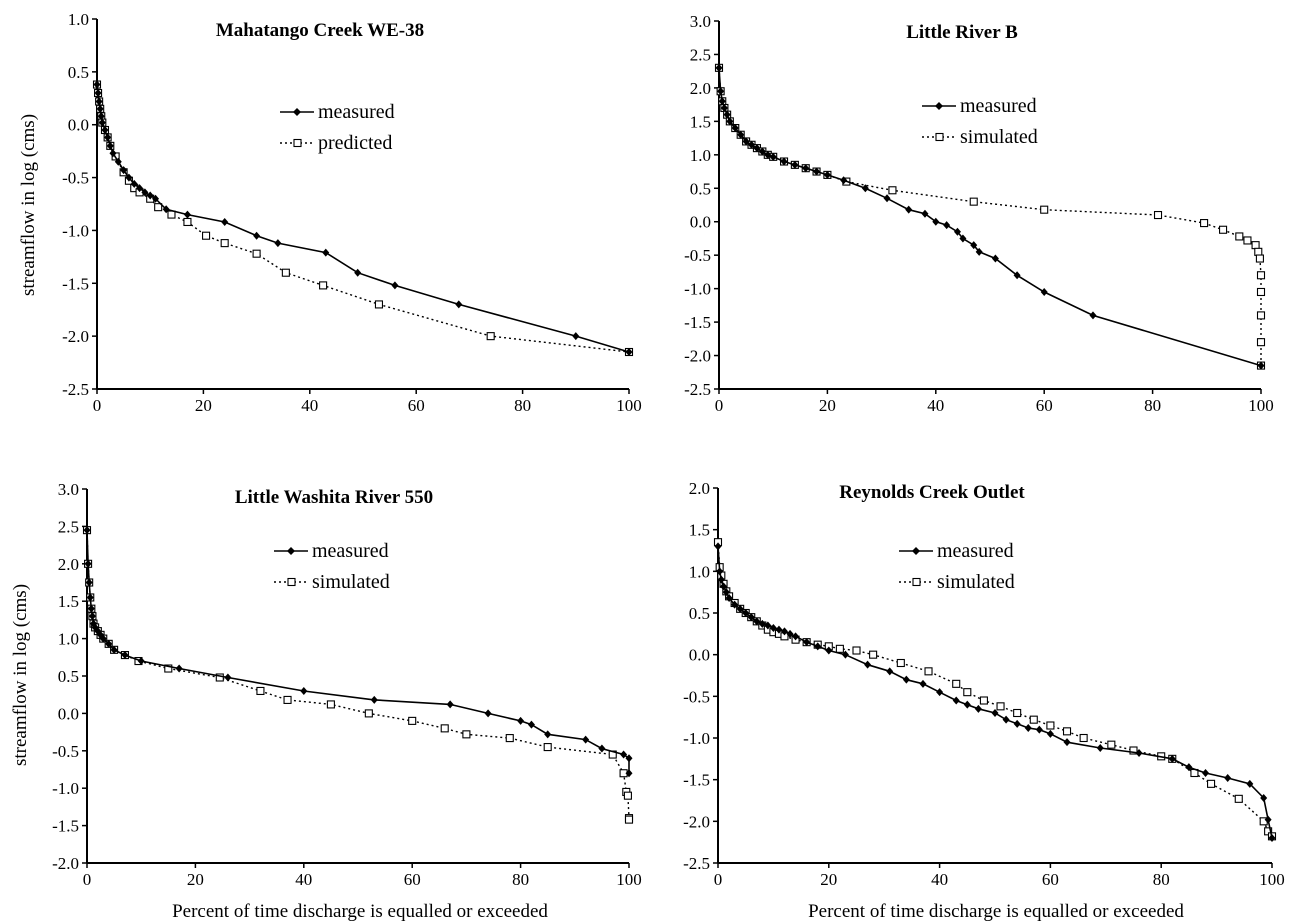  What do you see at coordinates (28, 205) in the screenshot?
I see `y-axis-label-top: streamflow in log (cms)` at bounding box center [28, 205].